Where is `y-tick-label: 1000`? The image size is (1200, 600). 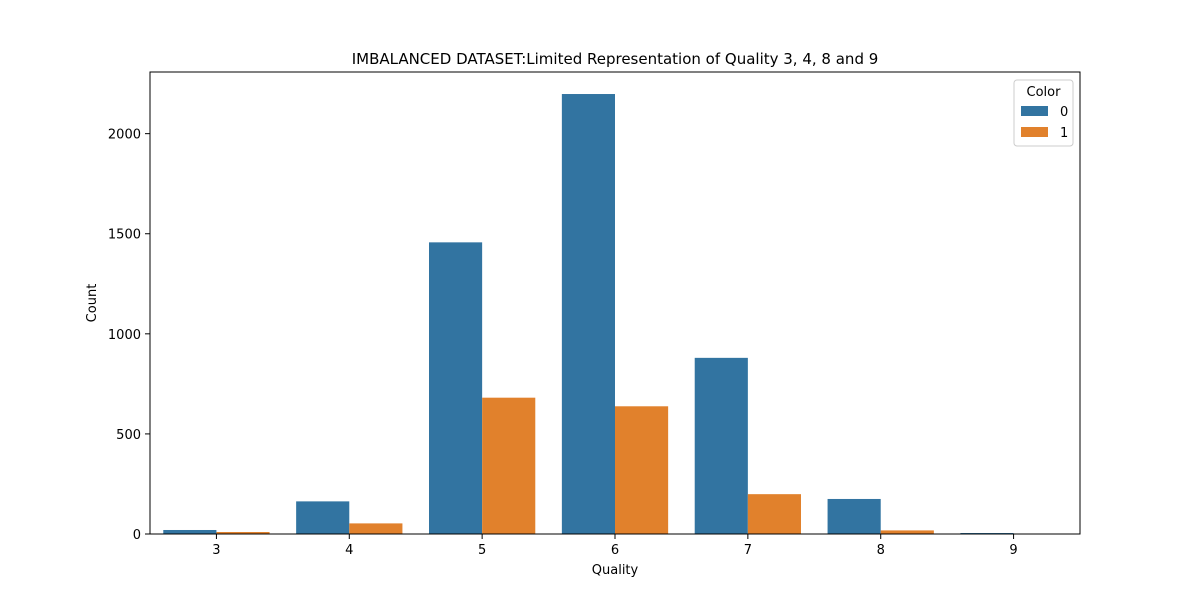 y-tick-label: 1000 is located at coordinates (124, 335).